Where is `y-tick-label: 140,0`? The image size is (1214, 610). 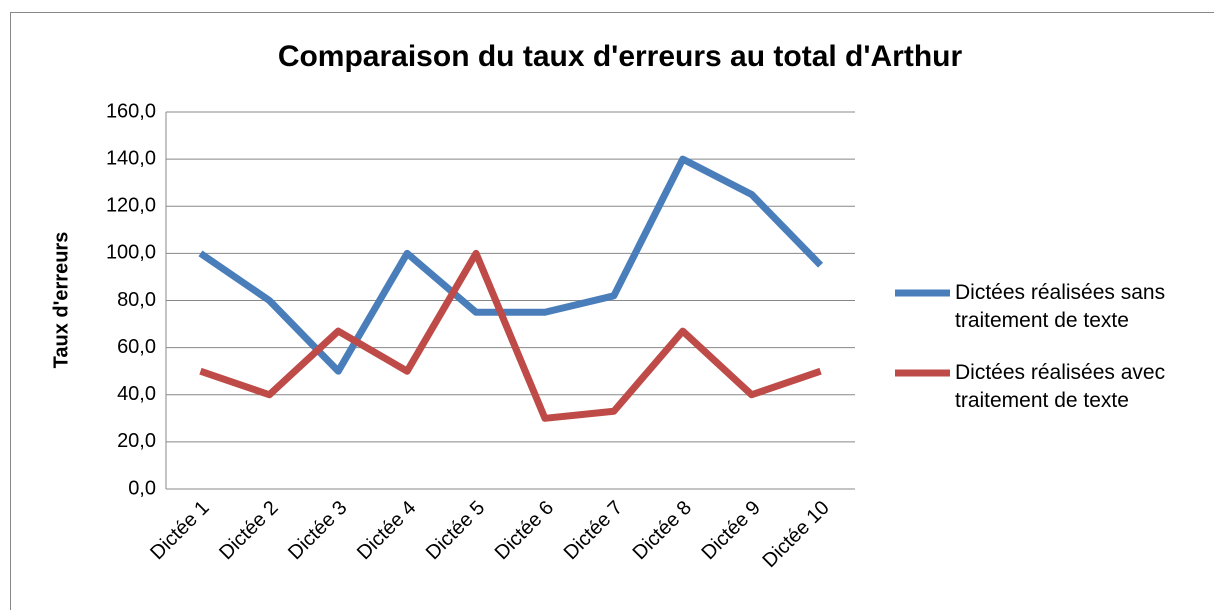
y-tick-label: 140,0 is located at coordinates (131, 158).